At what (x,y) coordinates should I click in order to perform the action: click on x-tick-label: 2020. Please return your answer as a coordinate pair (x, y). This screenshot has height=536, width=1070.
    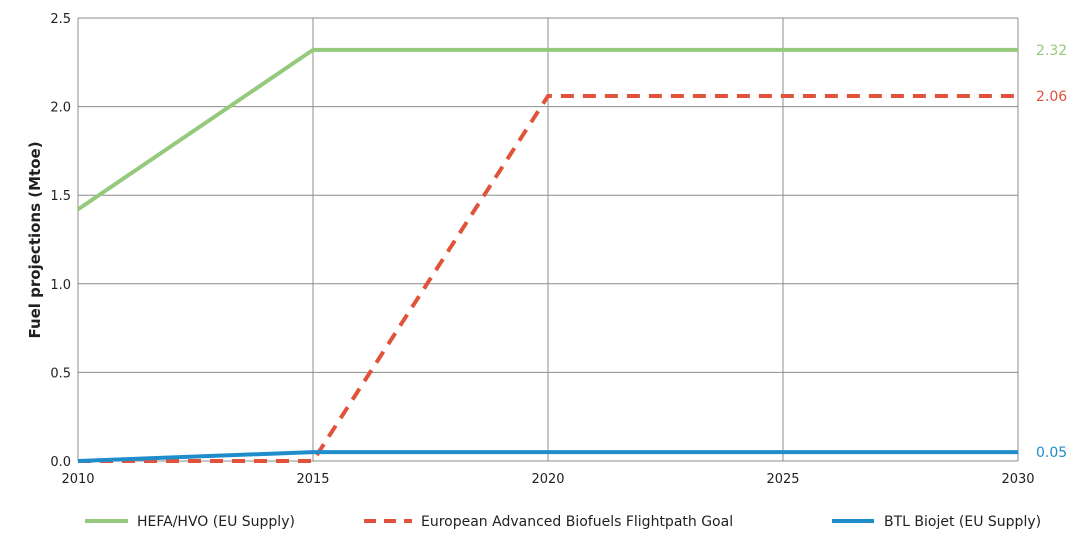
    Looking at the image, I should click on (547, 479).